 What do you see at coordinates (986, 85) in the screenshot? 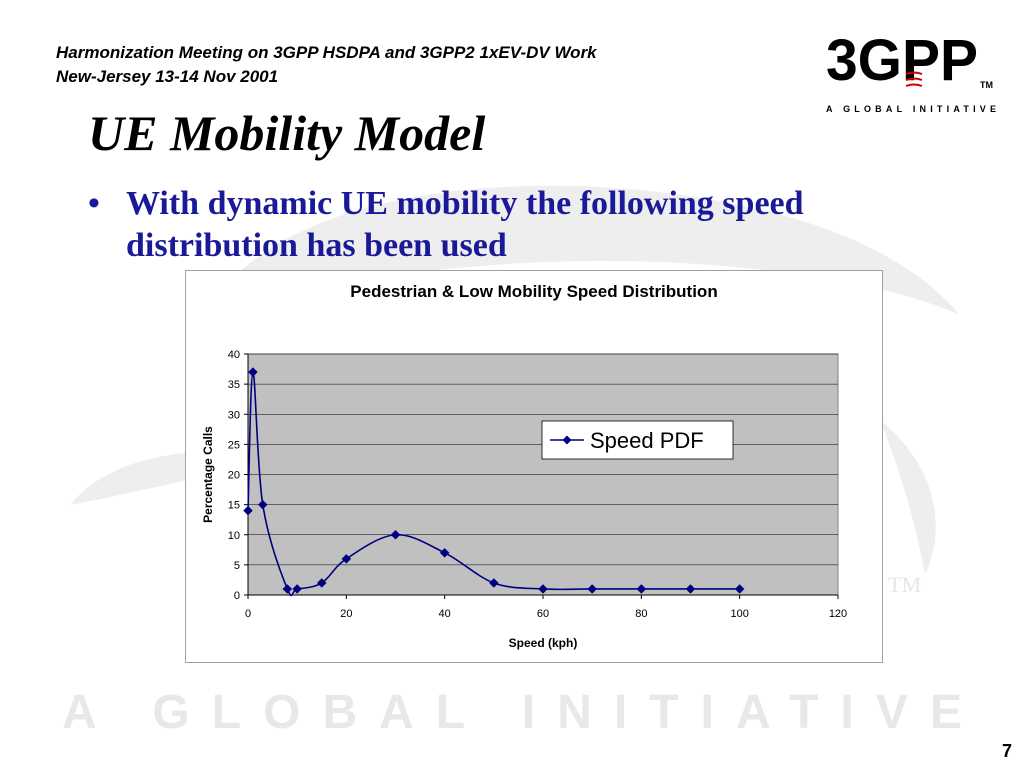
I see `logo-trademark: TM` at bounding box center [986, 85].